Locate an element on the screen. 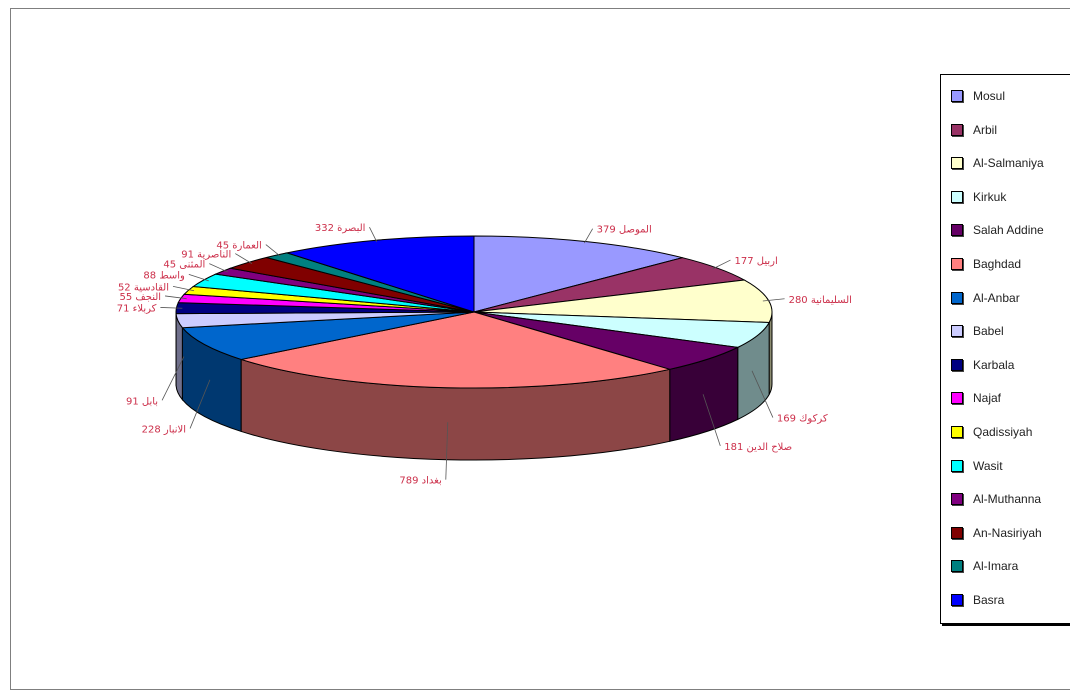 The image size is (1070, 692). legend-item: Al-Imara is located at coordinates (979, 566).